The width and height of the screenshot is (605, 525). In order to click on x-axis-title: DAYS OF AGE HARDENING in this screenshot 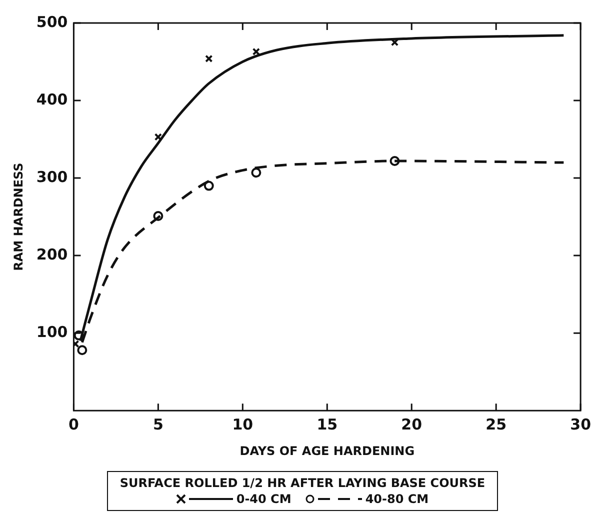, I will do `click(327, 451)`.